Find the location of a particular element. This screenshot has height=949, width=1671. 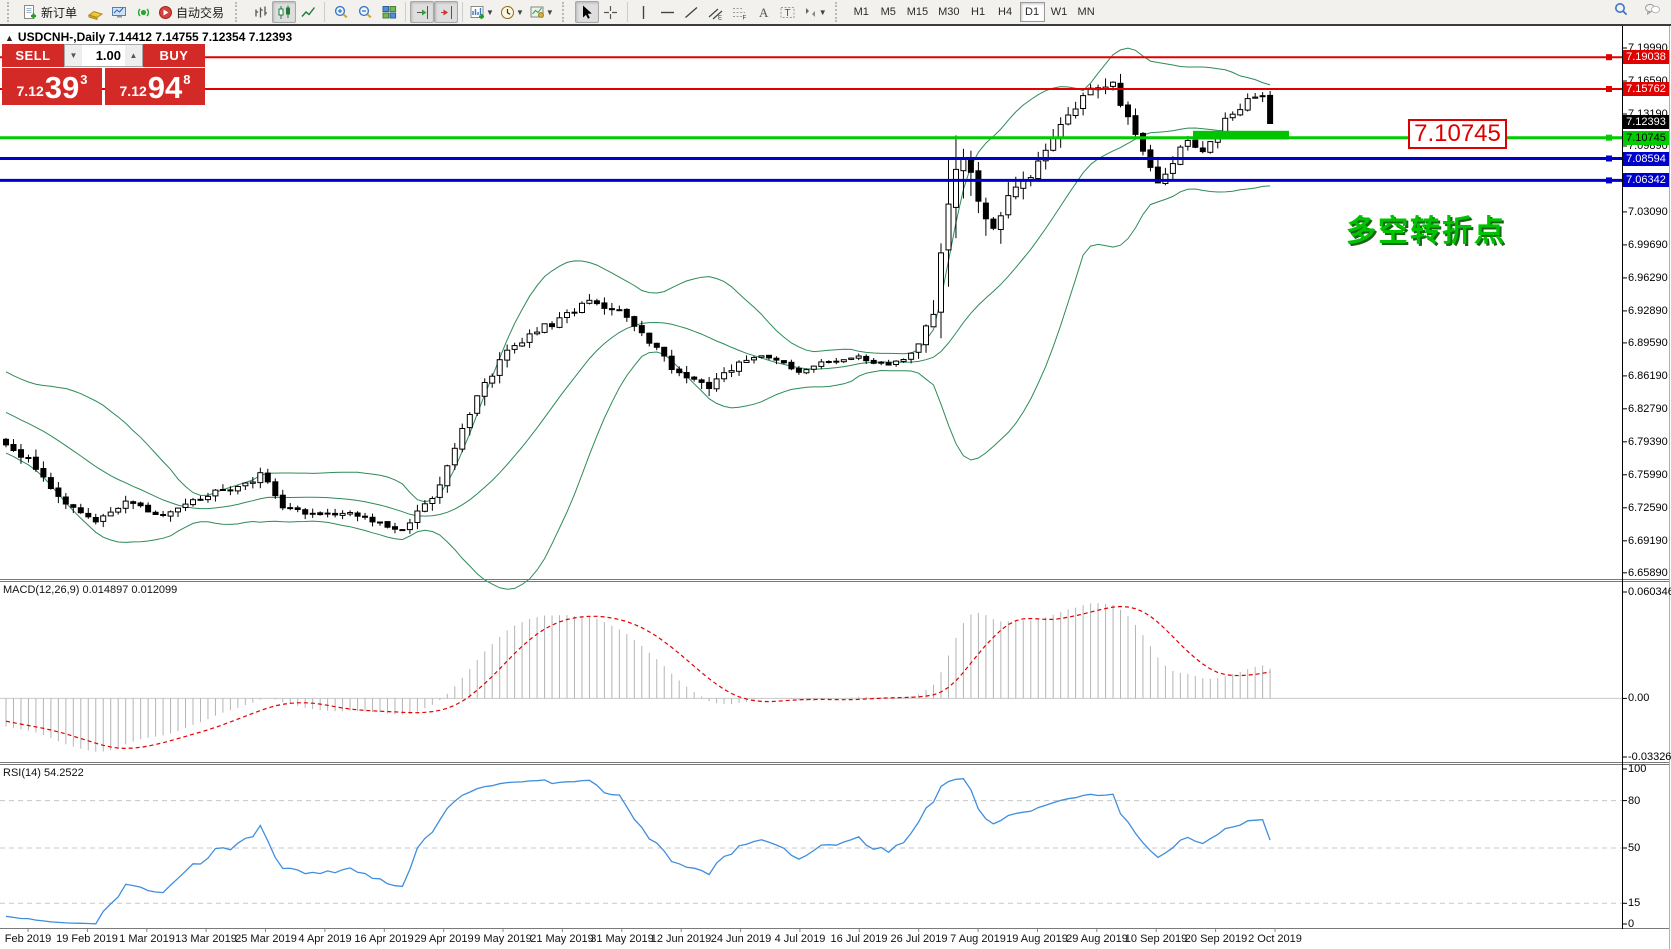

alerts-icon is located at coordinates (143, 12).